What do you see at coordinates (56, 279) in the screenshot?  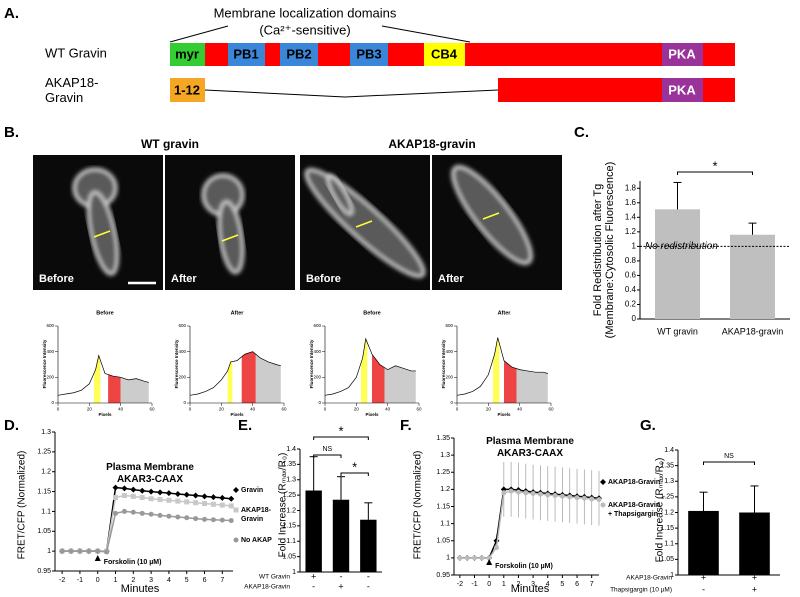 I see `image-label: Before` at bounding box center [56, 279].